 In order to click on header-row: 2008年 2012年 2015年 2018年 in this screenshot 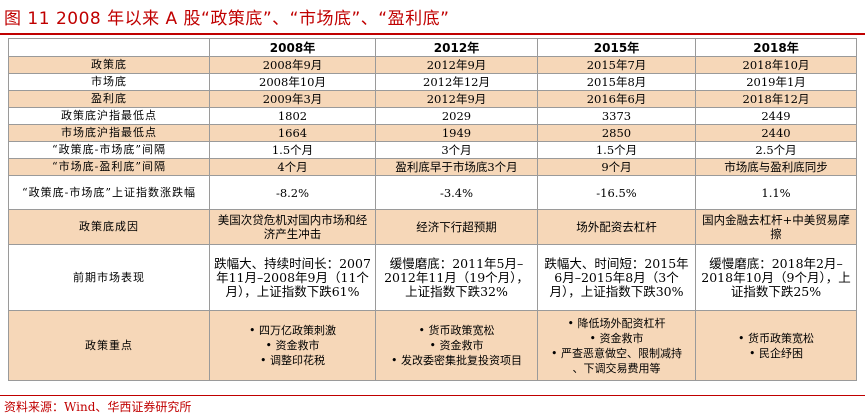, I will do `click(432, 47)`.